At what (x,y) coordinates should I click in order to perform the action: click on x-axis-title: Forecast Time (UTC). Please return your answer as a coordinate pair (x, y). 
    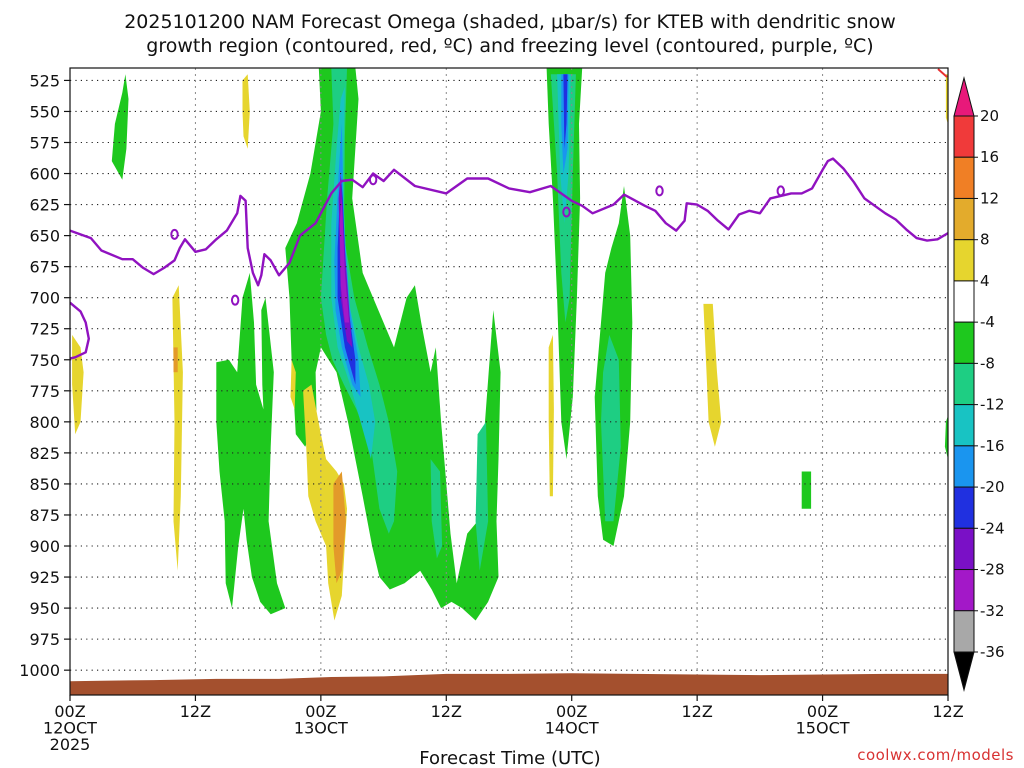
    Looking at the image, I should click on (509, 758).